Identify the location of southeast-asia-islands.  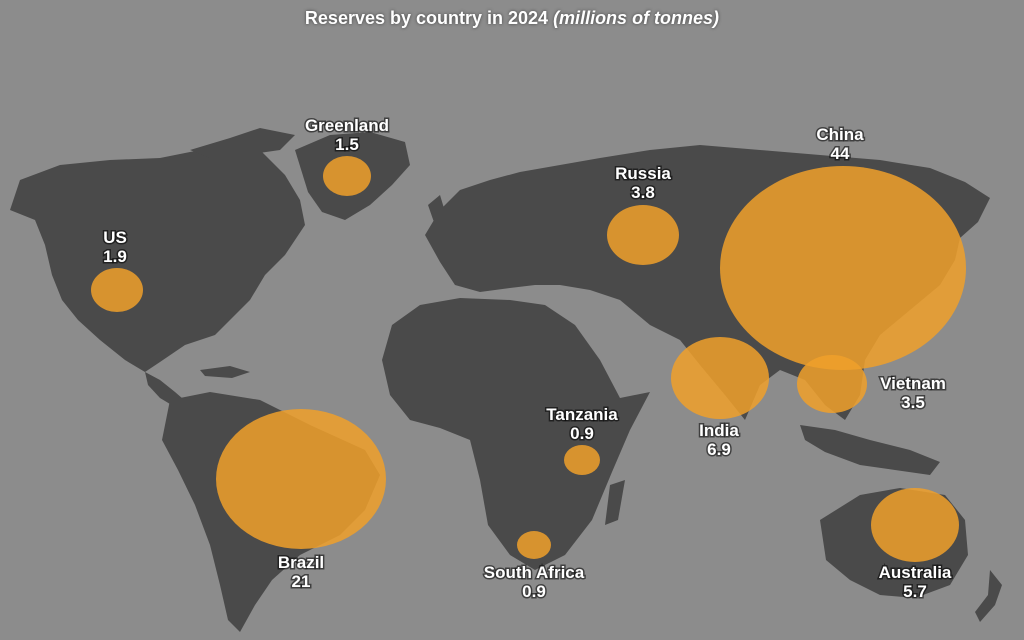
(870, 450).